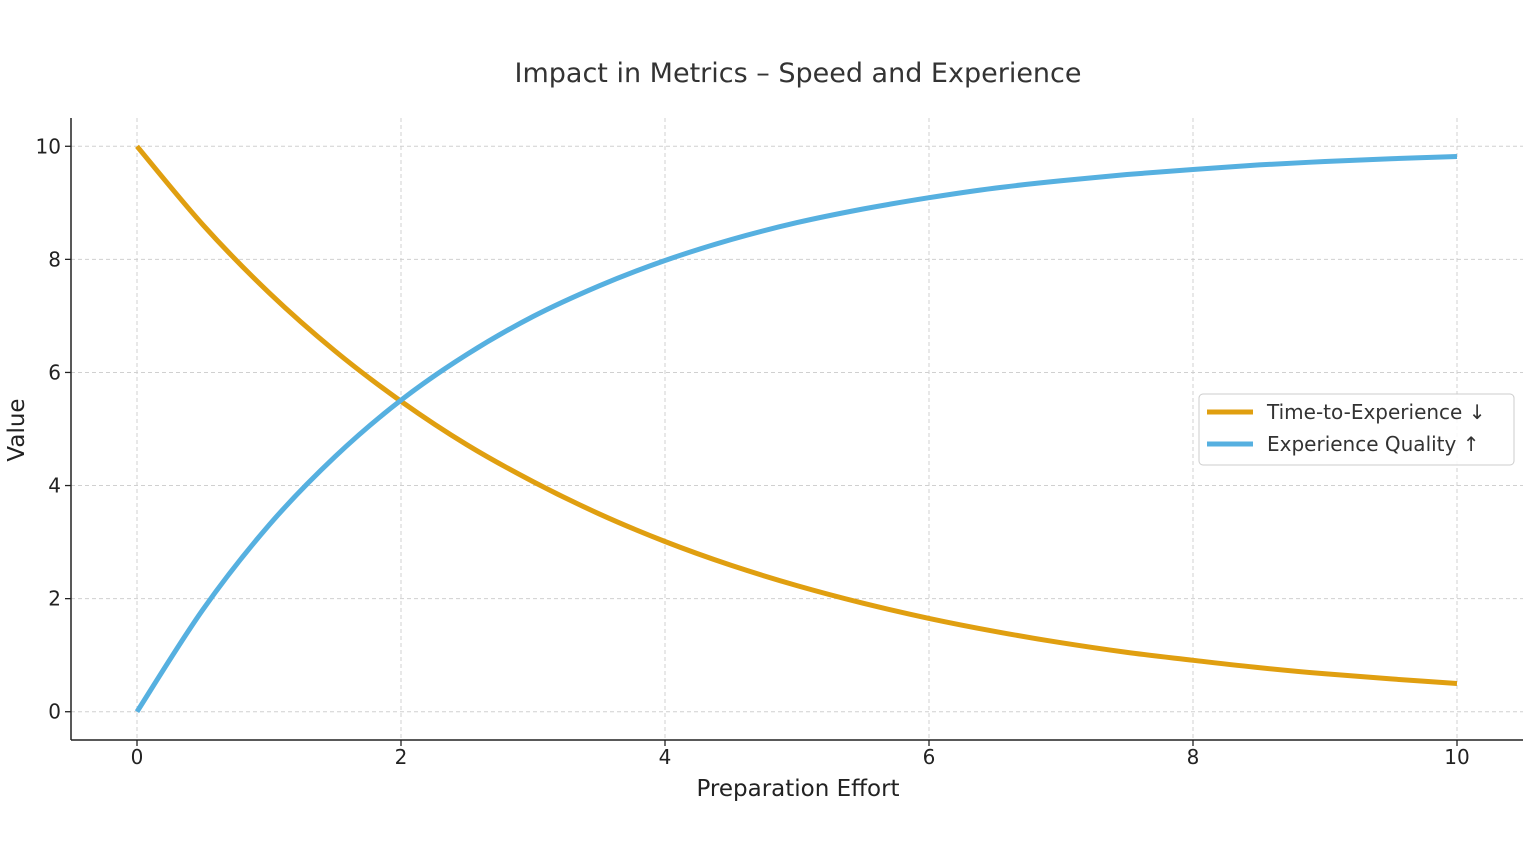 Image resolution: width=1531 pixels, height=861 pixels. I want to click on y-axis-label: Value, so click(17, 429).